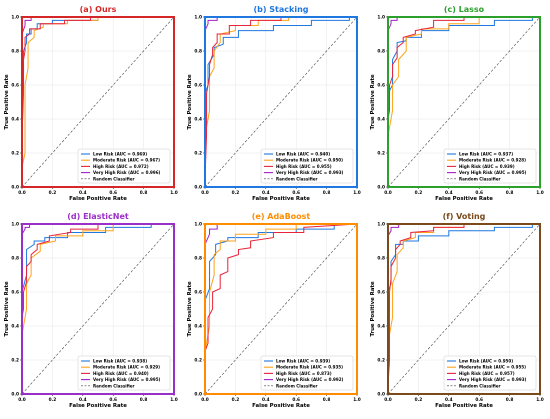 The height and width of the screenshot is (419, 550). I want to click on legend-label-high: High Risk (AUC = 0.957), so click(487, 373).